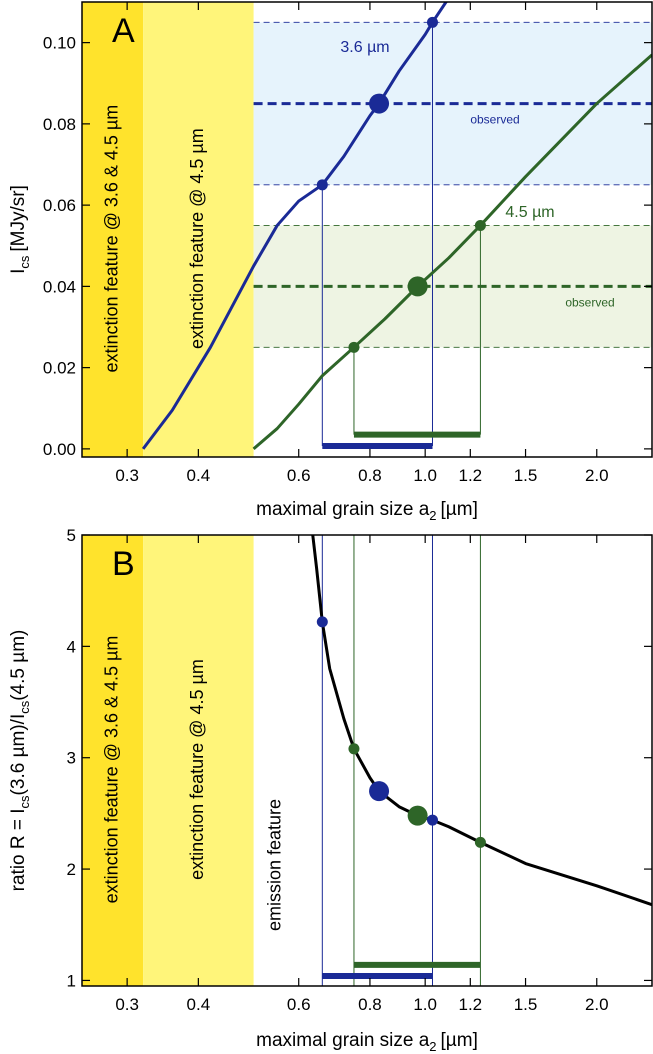 The width and height of the screenshot is (653, 1054). I want to click on panel-b-y-axis-label: ratio R = Ics(3.6 µm)/Ics(4.5 µm), so click(20, 761).